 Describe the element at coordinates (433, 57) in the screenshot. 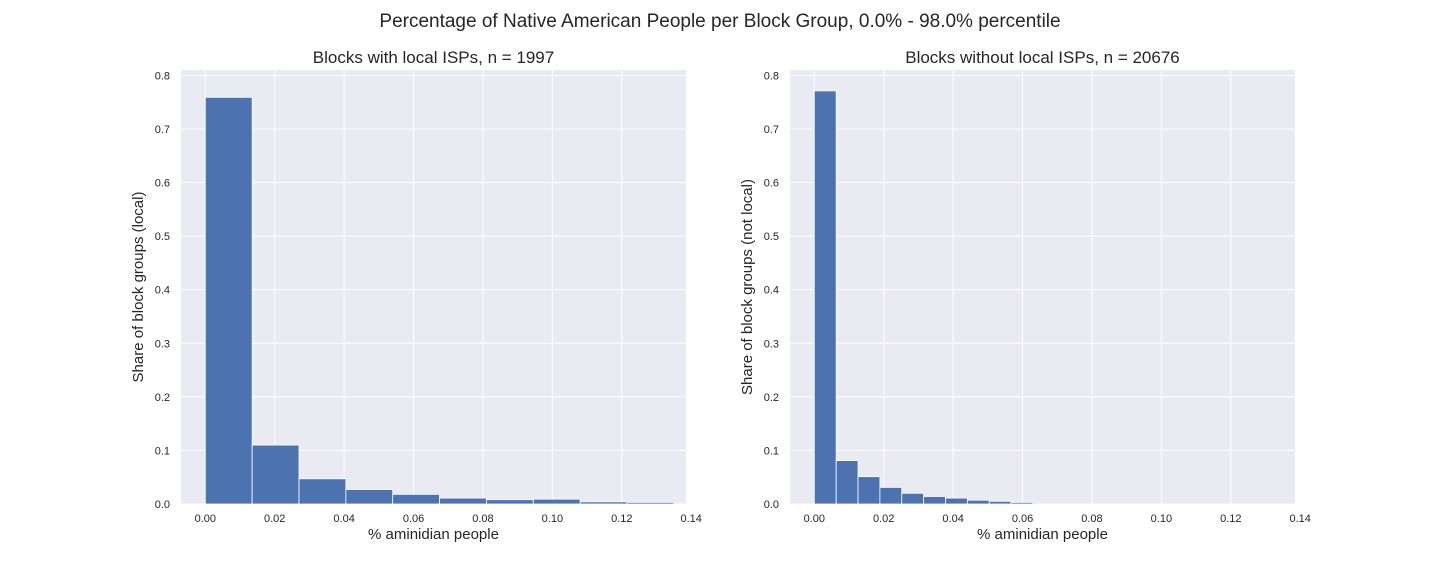

I see `panel-title: Blocks with local ISPs, n = 1997` at that location.